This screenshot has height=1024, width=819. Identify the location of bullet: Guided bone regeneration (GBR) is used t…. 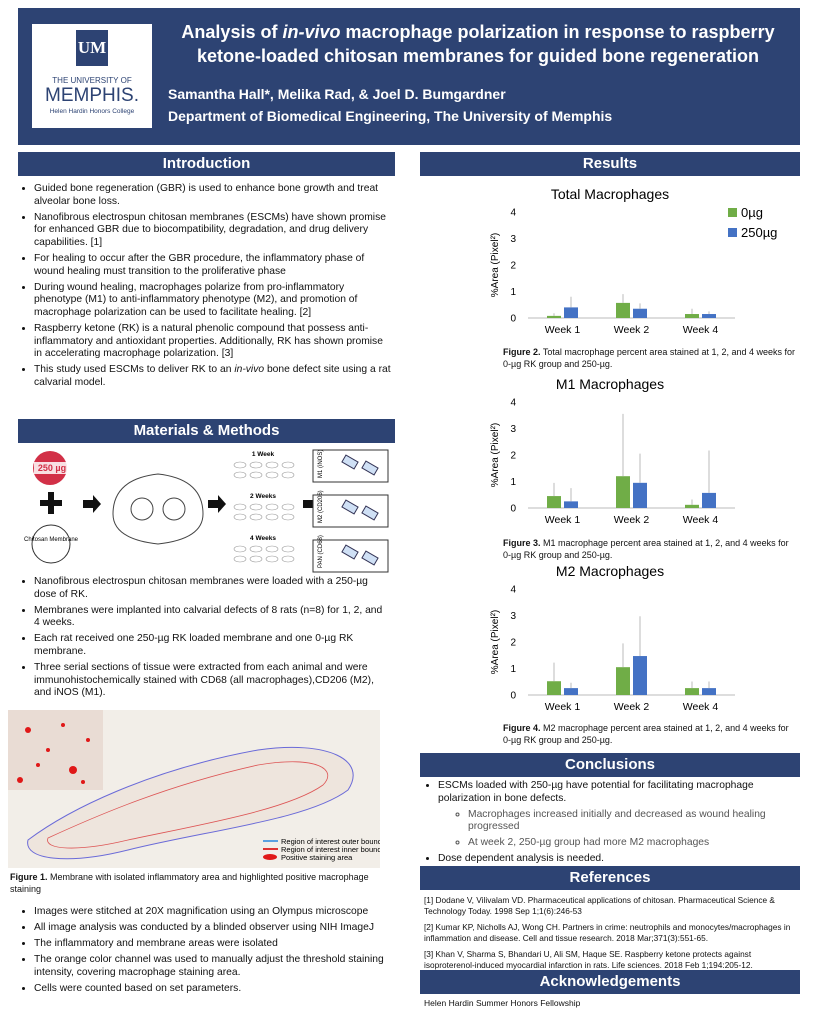
(213, 195).